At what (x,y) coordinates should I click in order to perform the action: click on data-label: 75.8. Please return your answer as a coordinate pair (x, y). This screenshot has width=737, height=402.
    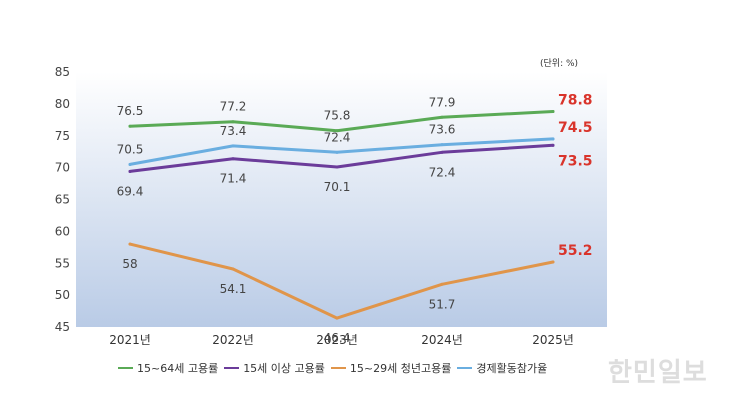
    Looking at the image, I should click on (337, 116).